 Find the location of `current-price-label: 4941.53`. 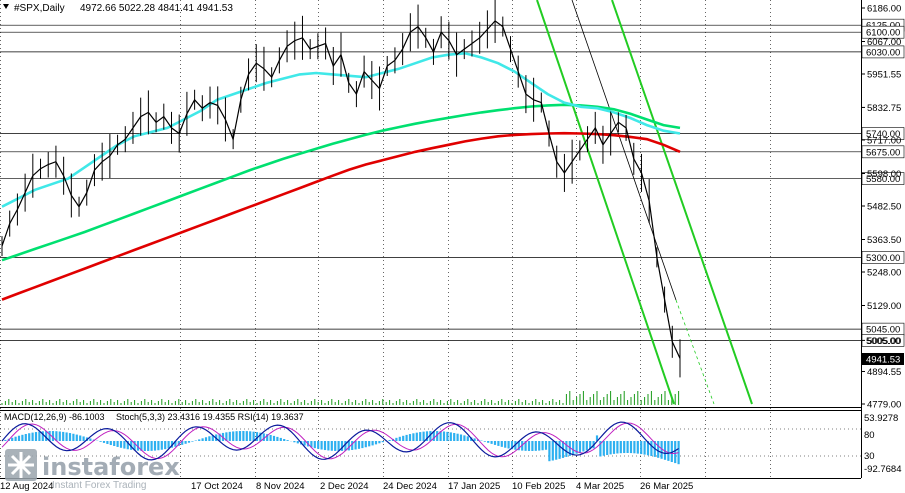

current-price-label: 4941.53 is located at coordinates (883, 360).